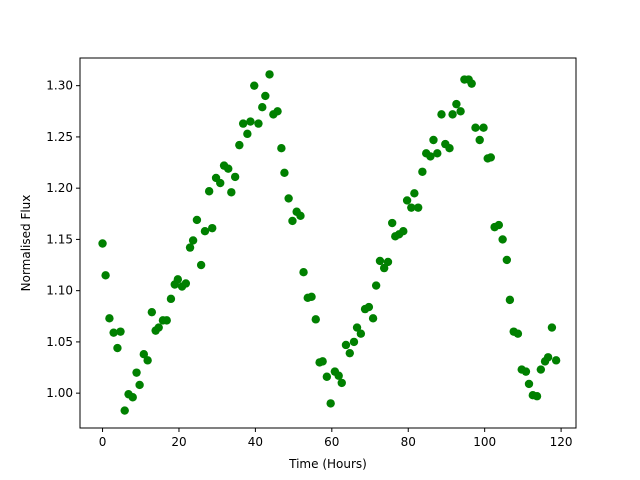 Image resolution: width=640 pixels, height=480 pixels. Describe the element at coordinates (59, 137) in the screenshot. I see `y-tick-label: 1.25` at that location.